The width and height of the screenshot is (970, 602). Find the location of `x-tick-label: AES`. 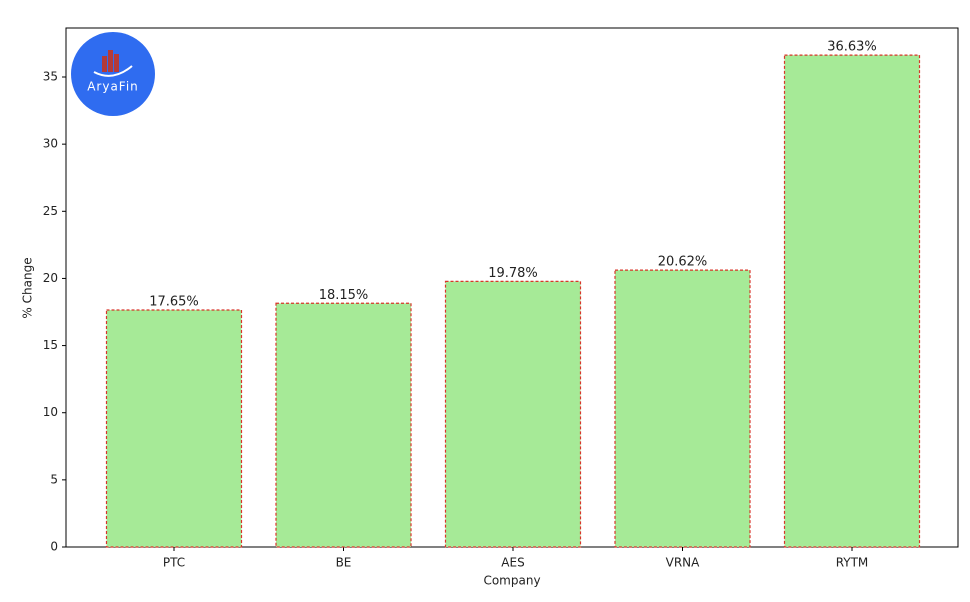

x-tick-label: AES is located at coordinates (512, 563).